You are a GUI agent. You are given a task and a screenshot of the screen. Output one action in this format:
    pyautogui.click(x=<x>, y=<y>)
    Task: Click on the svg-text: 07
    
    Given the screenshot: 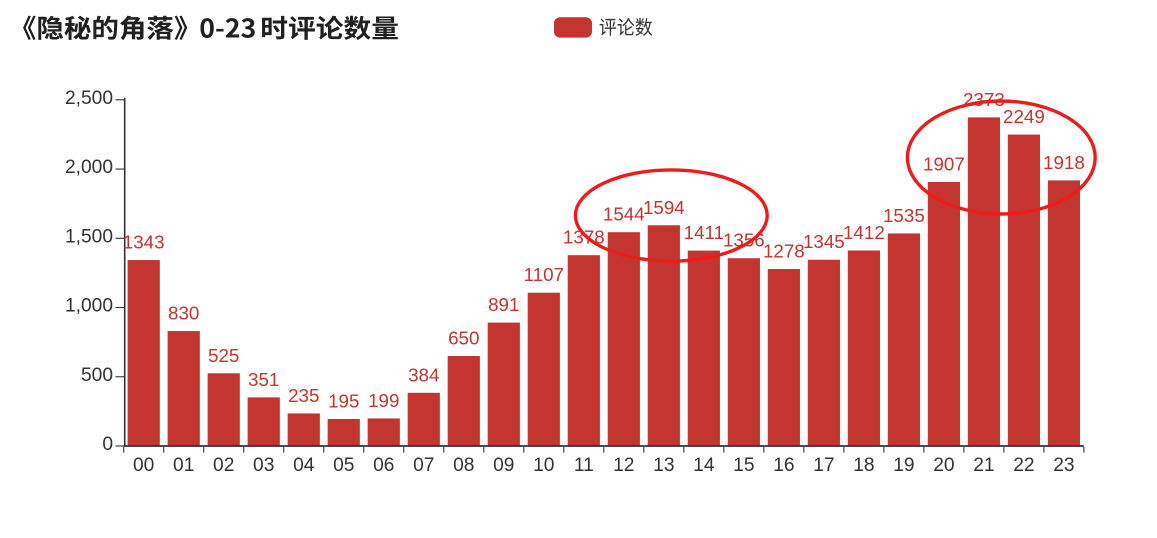 What is the action you would take?
    pyautogui.click(x=423, y=465)
    